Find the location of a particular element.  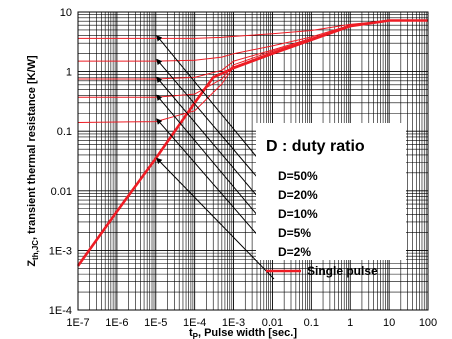

x-tick-label: 0.1 is located at coordinates (311, 323).